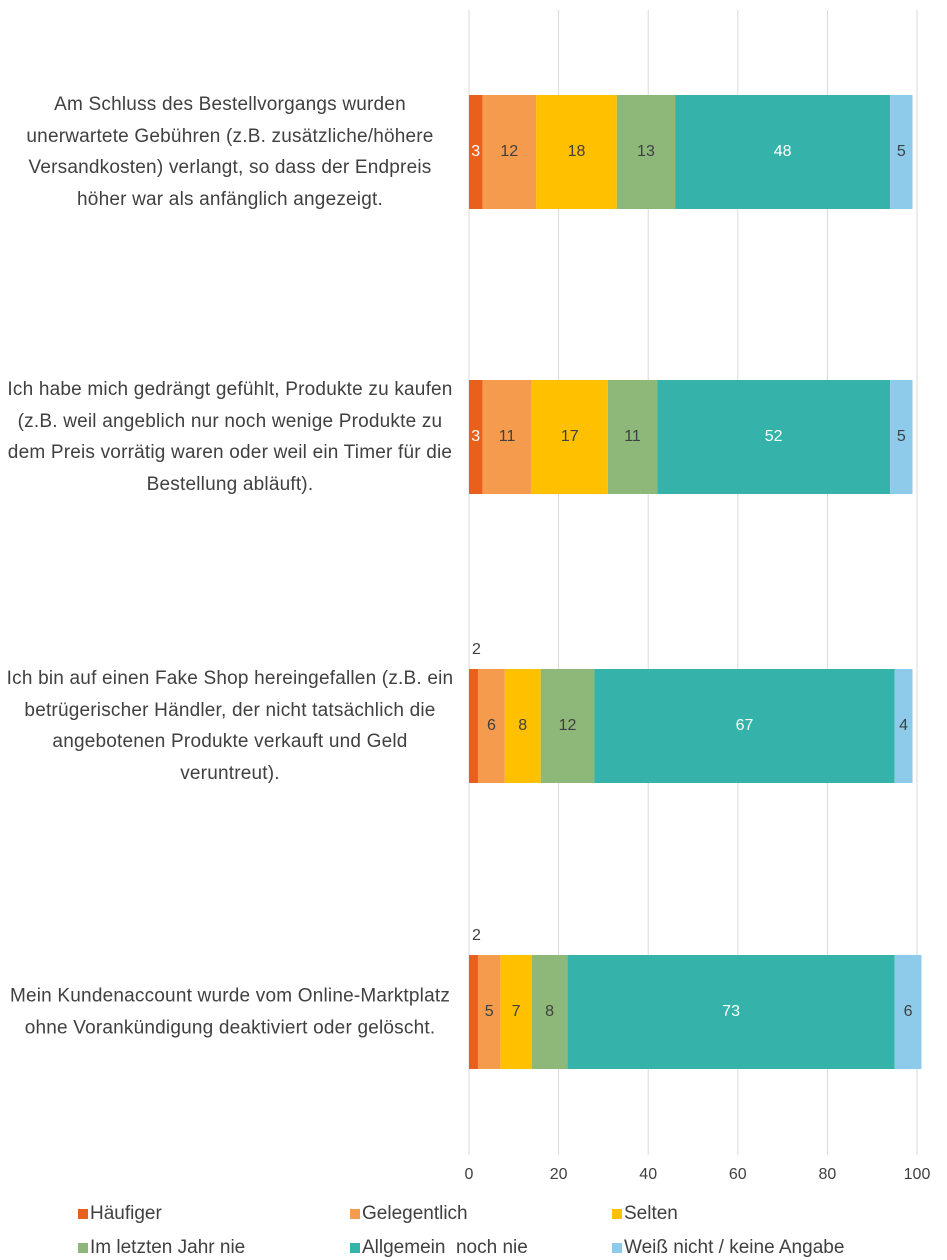 The height and width of the screenshot is (1260, 947). I want to click on x-tick-label: 60, so click(738, 1174).